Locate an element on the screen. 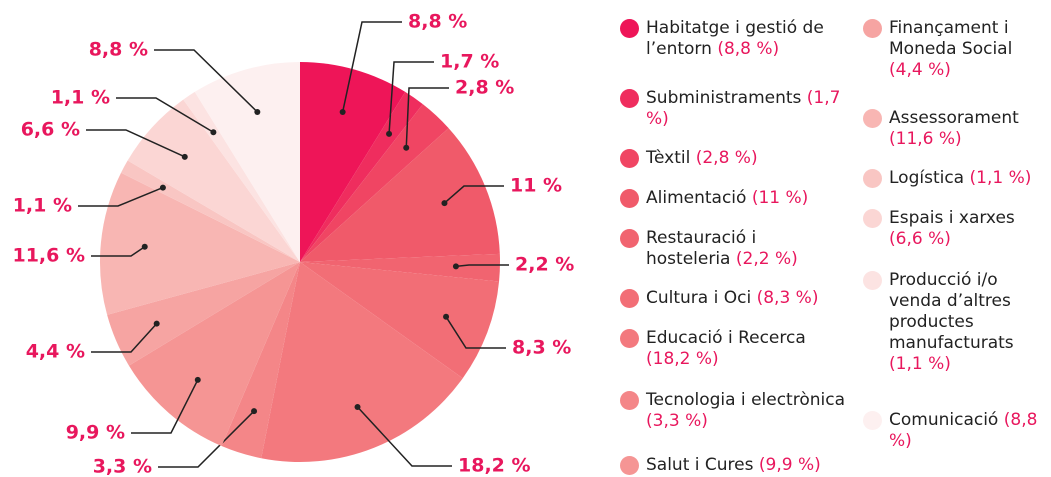 Image resolution: width=1051 pixels, height=477 pixels. legend-item: Habitatge i gestió de l’entorn (8,8 %) is located at coordinates (733, 39).